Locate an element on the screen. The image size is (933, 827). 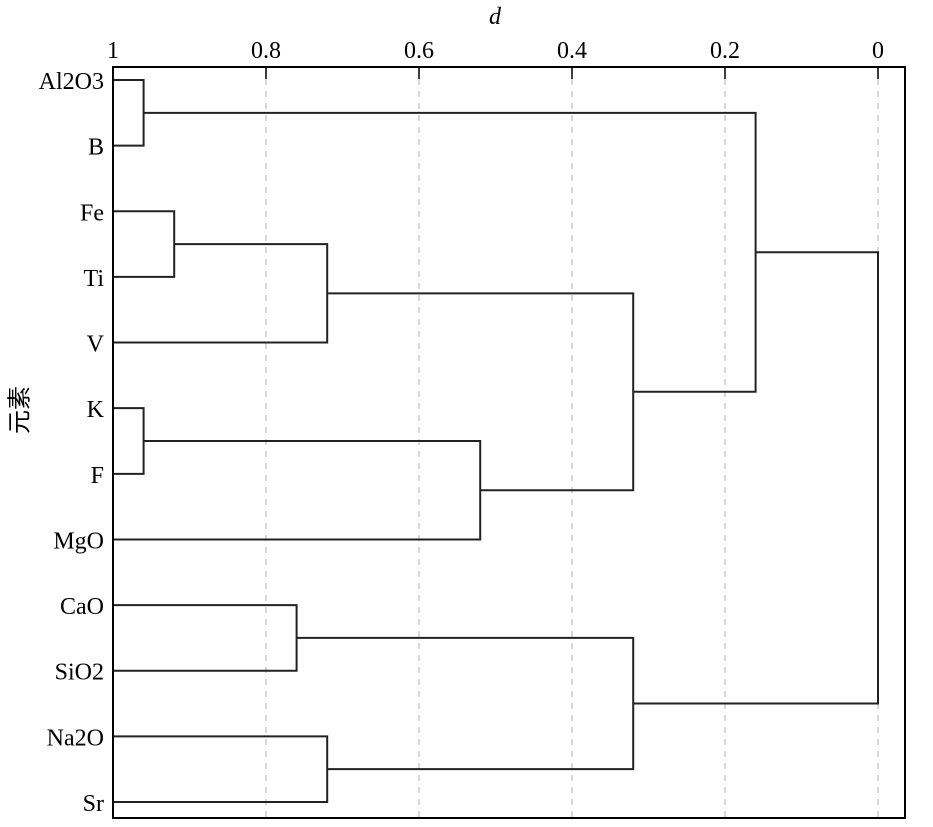
x-tick-label: 0.2 is located at coordinates (725, 51).